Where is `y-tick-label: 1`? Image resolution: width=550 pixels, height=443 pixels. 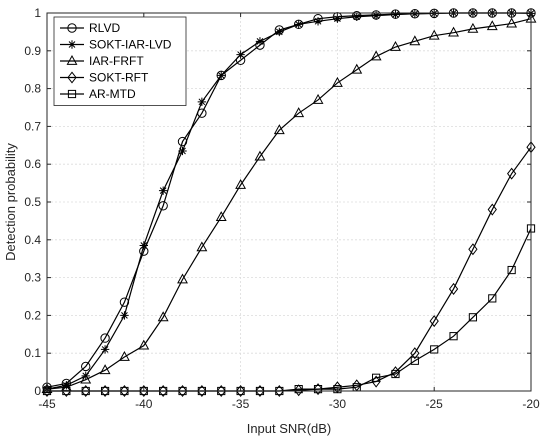
y-tick-label: 1 is located at coordinates (37, 13).